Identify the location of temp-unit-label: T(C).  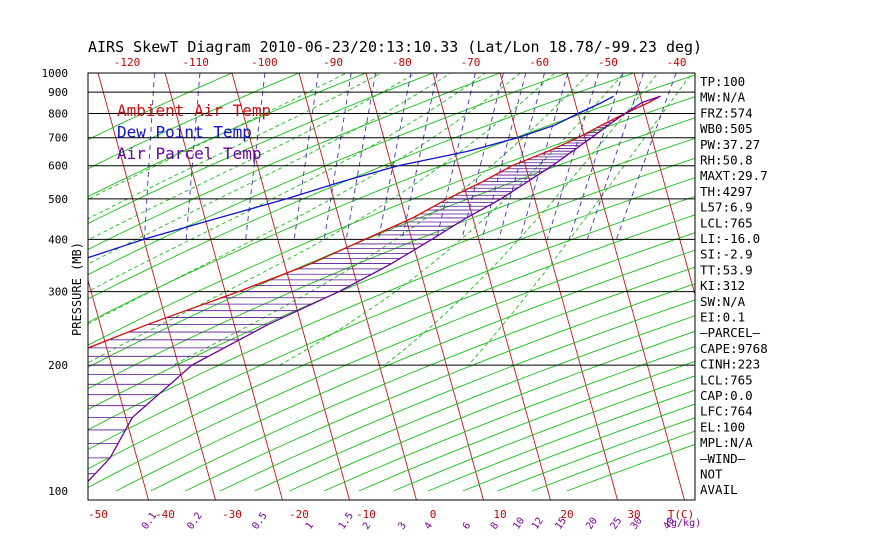
(681, 514).